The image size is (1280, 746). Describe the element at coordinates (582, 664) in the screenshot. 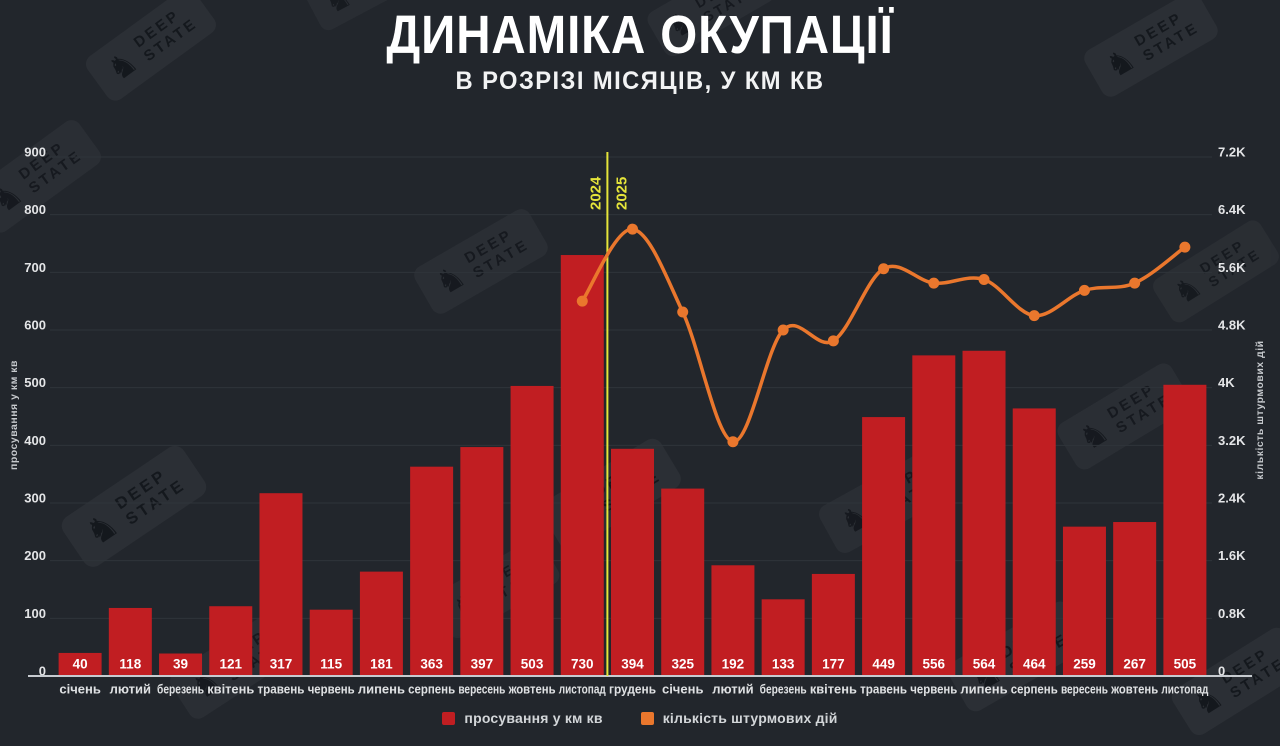

I see `bar-value-label: 730` at that location.